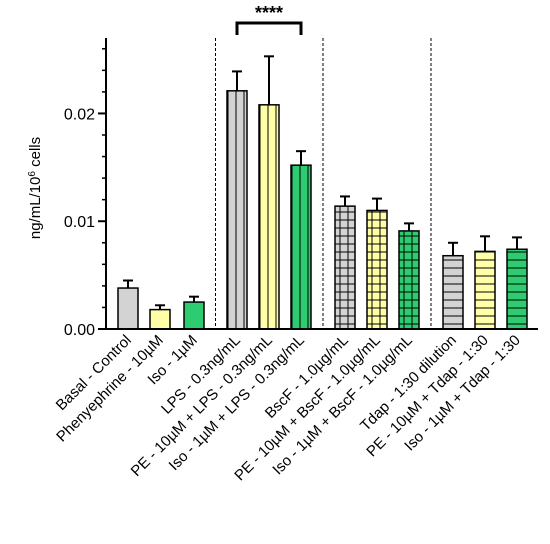 Image resolution: width=550 pixels, height=544 pixels. What do you see at coordinates (269, 28) in the screenshot?
I see `significance-bracket` at bounding box center [269, 28].